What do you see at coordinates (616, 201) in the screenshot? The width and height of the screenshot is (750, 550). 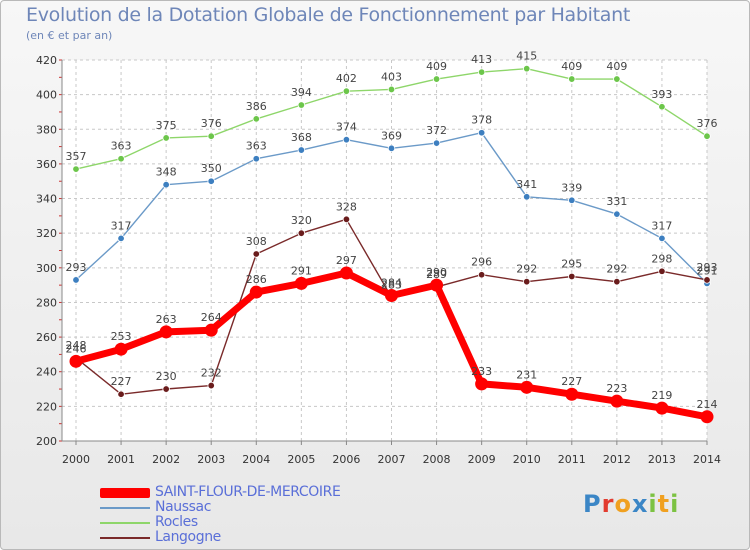 I see `data-label: 331` at bounding box center [616, 201].